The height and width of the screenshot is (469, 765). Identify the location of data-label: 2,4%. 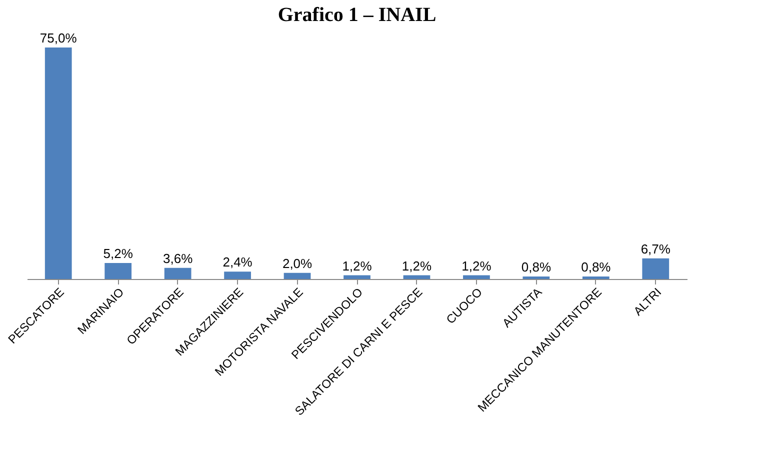
(237, 262).